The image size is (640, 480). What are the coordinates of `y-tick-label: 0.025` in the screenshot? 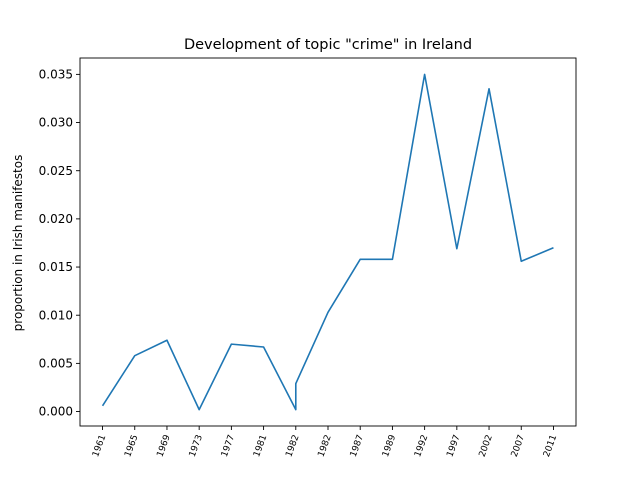 It's located at (56, 171).